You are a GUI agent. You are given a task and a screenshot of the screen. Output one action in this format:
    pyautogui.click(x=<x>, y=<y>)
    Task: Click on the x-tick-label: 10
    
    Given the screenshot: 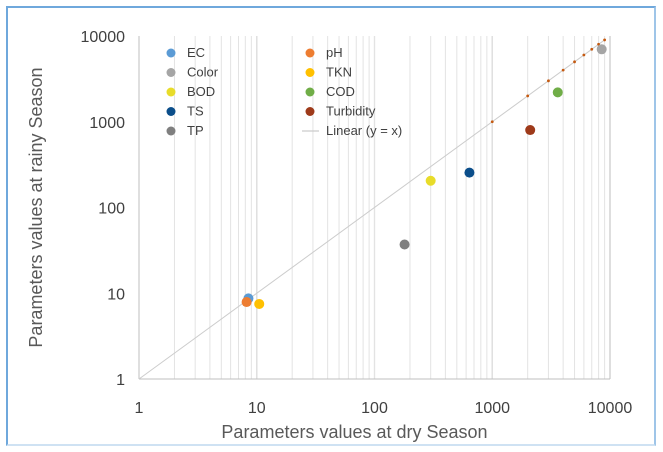 What is the action you would take?
    pyautogui.click(x=257, y=408)
    